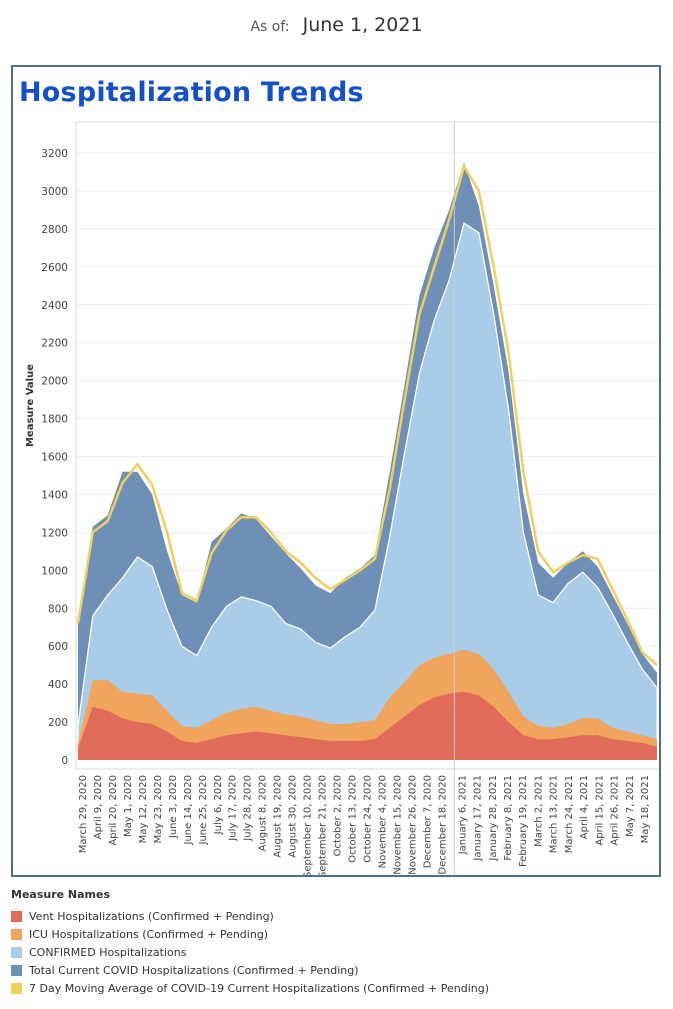 This screenshot has height=1009, width=673. What do you see at coordinates (191, 92) in the screenshot?
I see `chart-title: Hospitalization Trends` at bounding box center [191, 92].